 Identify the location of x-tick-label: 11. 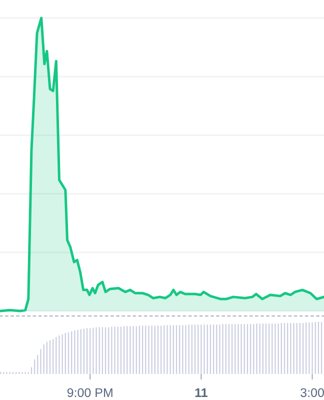
(201, 392).